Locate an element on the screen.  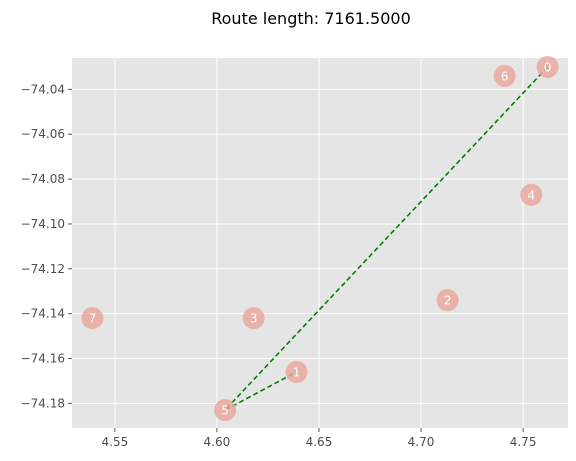
x-tick-label: 4.70 is located at coordinates (421, 442).